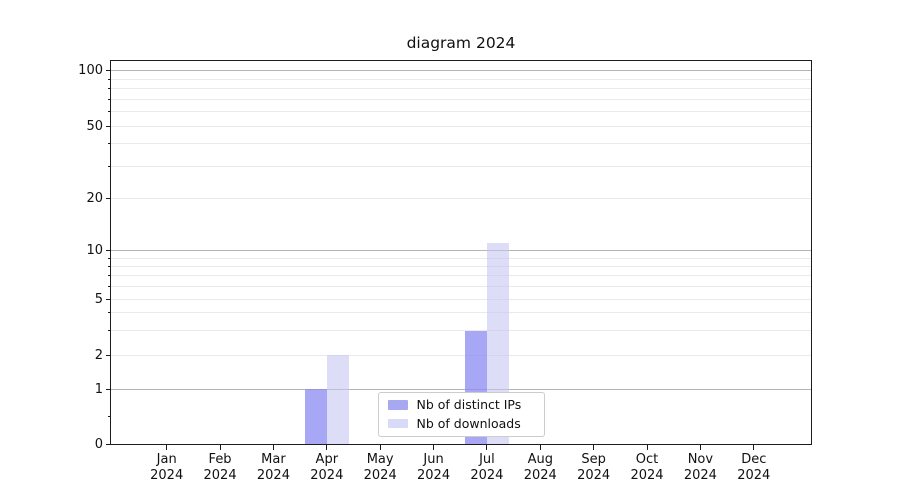  Describe the element at coordinates (337, 399) in the screenshot. I see `bar-nb-of-downloads-apr` at that location.